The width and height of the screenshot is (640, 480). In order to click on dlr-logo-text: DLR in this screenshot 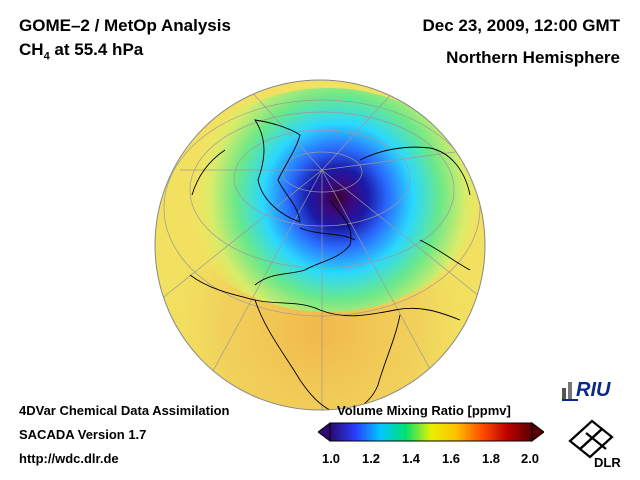, I will do `click(607, 462)`.